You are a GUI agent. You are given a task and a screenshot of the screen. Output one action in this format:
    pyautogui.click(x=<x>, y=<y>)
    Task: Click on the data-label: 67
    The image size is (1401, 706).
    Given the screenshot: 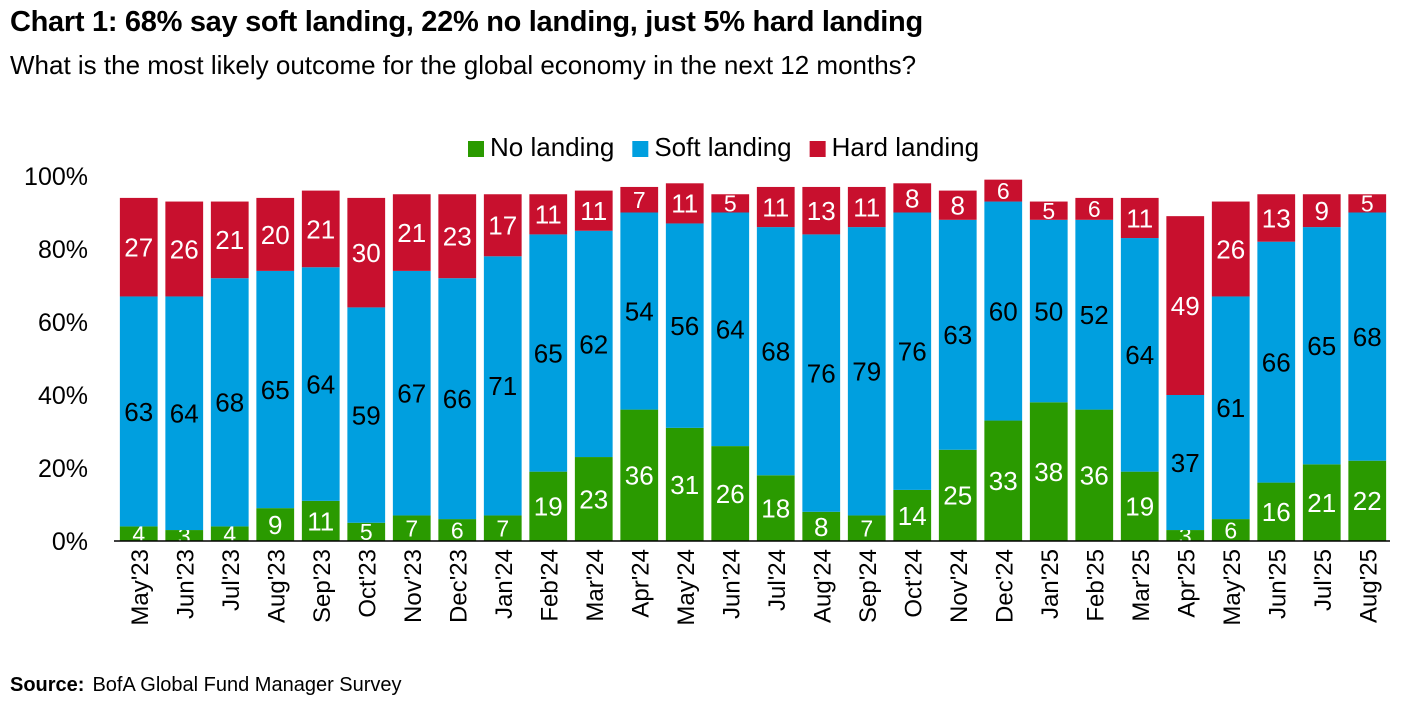 What is the action you would take?
    pyautogui.click(x=411, y=394)
    